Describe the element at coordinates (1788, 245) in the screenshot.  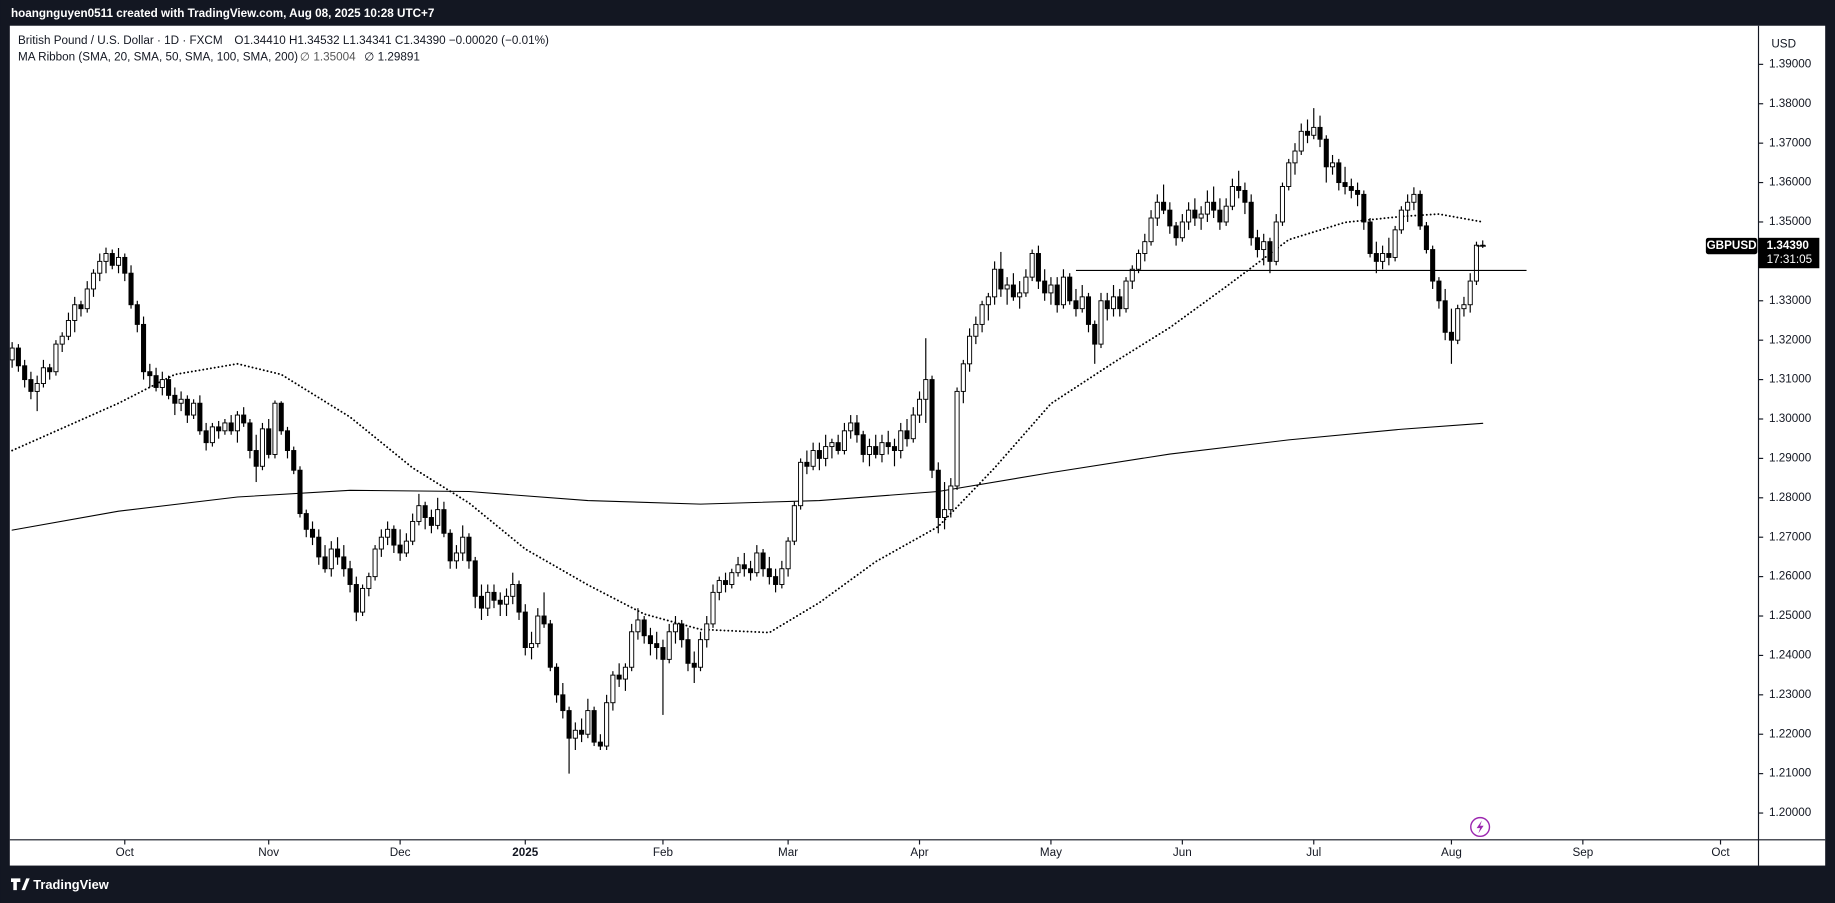
I see `price-tag-label: 1.34390` at that location.